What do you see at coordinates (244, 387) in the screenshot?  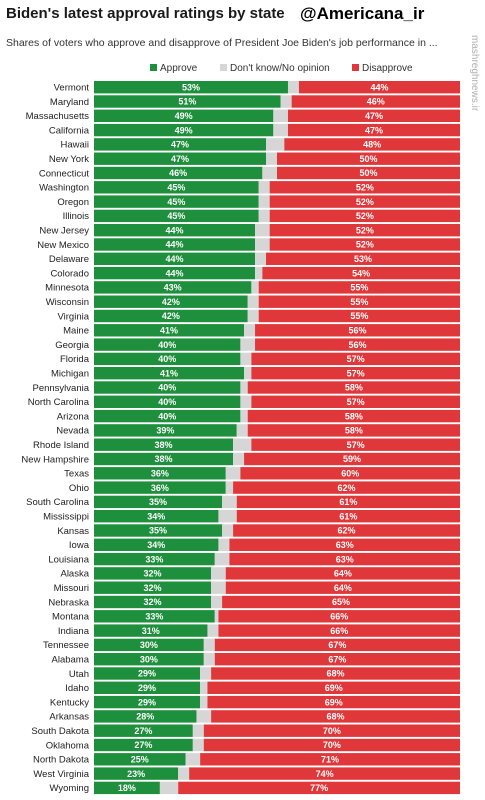 I see `bar-neutral-pennsylvania` at bounding box center [244, 387].